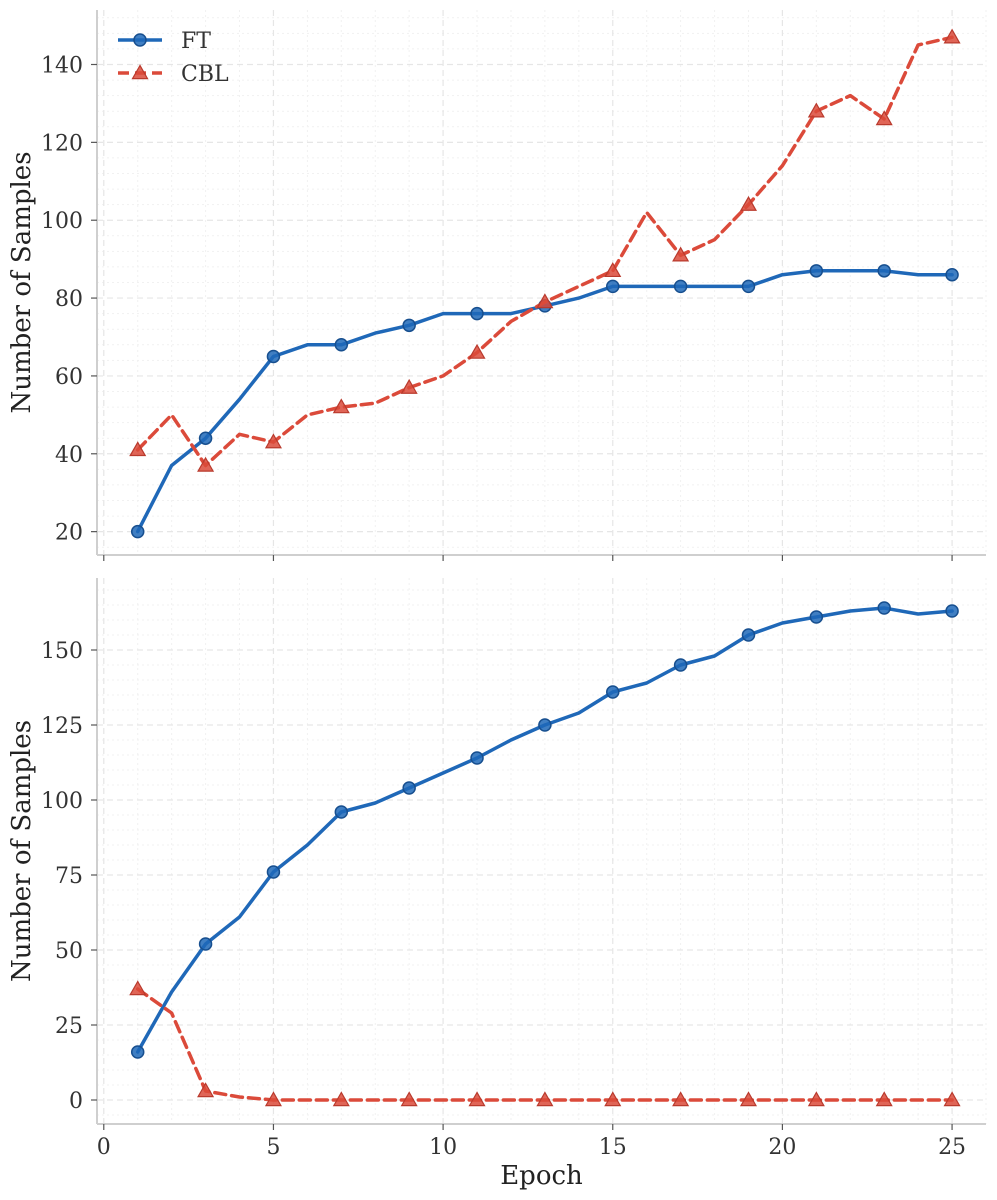 The width and height of the screenshot is (997, 1200). What do you see at coordinates (104, 1147) in the screenshot?
I see `x-tick-label: 0` at bounding box center [104, 1147].